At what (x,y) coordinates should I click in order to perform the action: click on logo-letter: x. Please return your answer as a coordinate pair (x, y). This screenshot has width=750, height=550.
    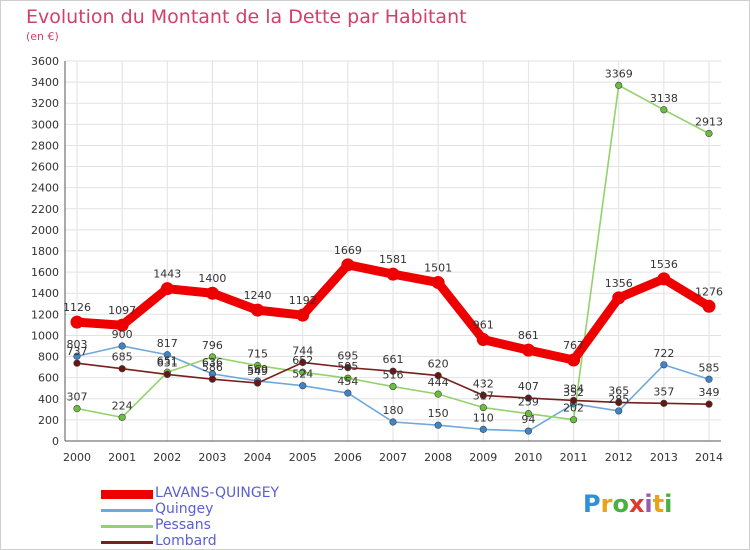
    Looking at the image, I should click on (636, 504).